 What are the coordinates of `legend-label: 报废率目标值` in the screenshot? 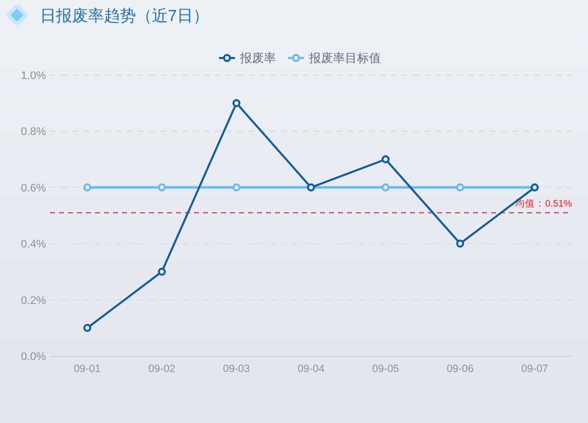 It's located at (344, 58).